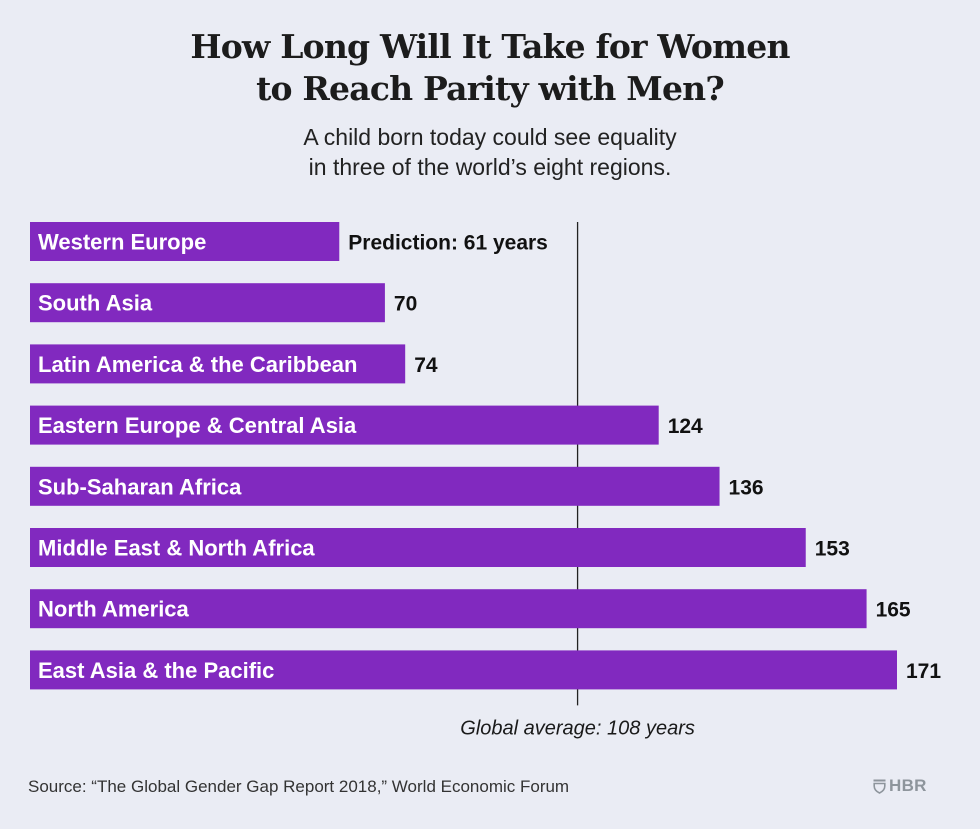 This screenshot has height=829, width=980. What do you see at coordinates (893, 610) in the screenshot?
I see `bar-value-label: 165` at bounding box center [893, 610].